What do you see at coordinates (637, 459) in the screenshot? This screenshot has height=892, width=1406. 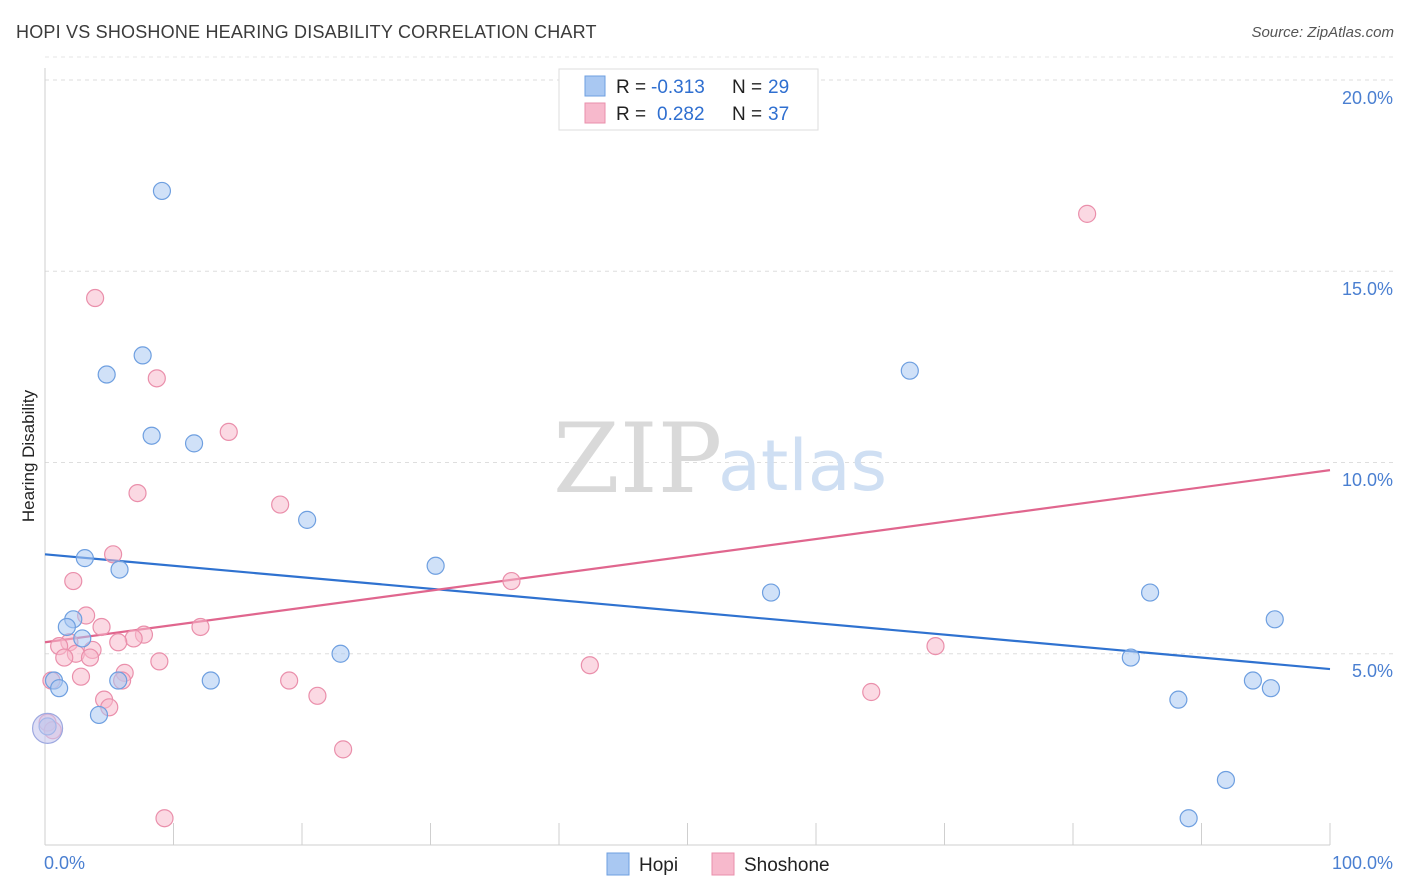 I see `watermark-zip: ZIP` at bounding box center [637, 459].